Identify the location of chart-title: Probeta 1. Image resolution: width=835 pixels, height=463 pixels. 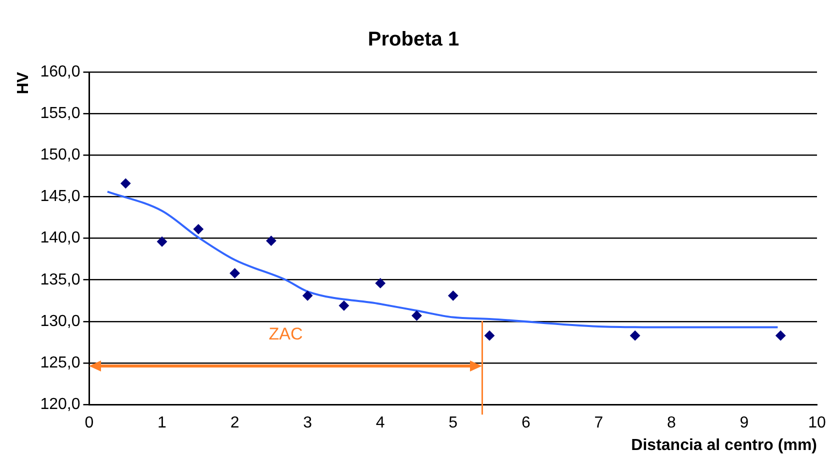
(414, 39).